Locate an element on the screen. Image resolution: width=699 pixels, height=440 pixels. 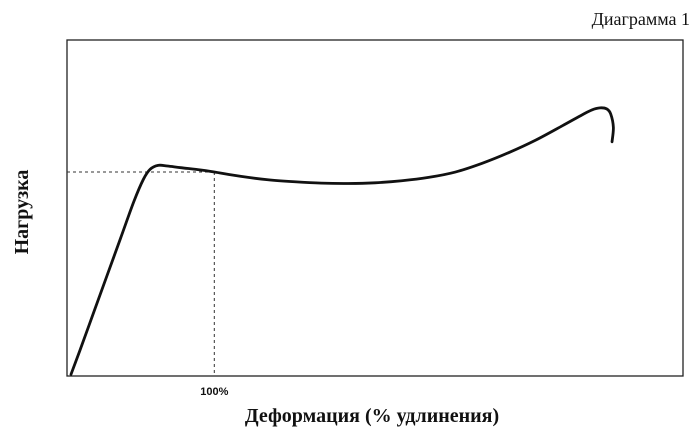
x-tick-label: 100% is located at coordinates (214, 392).